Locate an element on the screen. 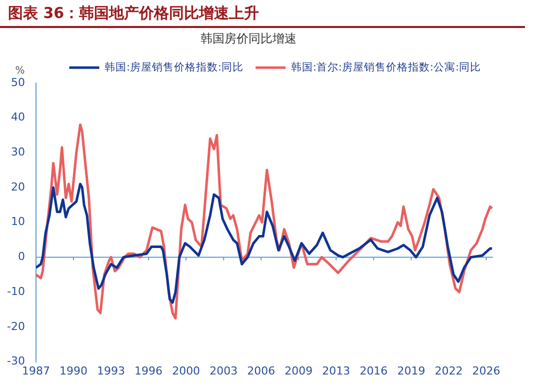 The height and width of the screenshot is (387, 533). x-tick-label: 1996 is located at coordinates (148, 371).